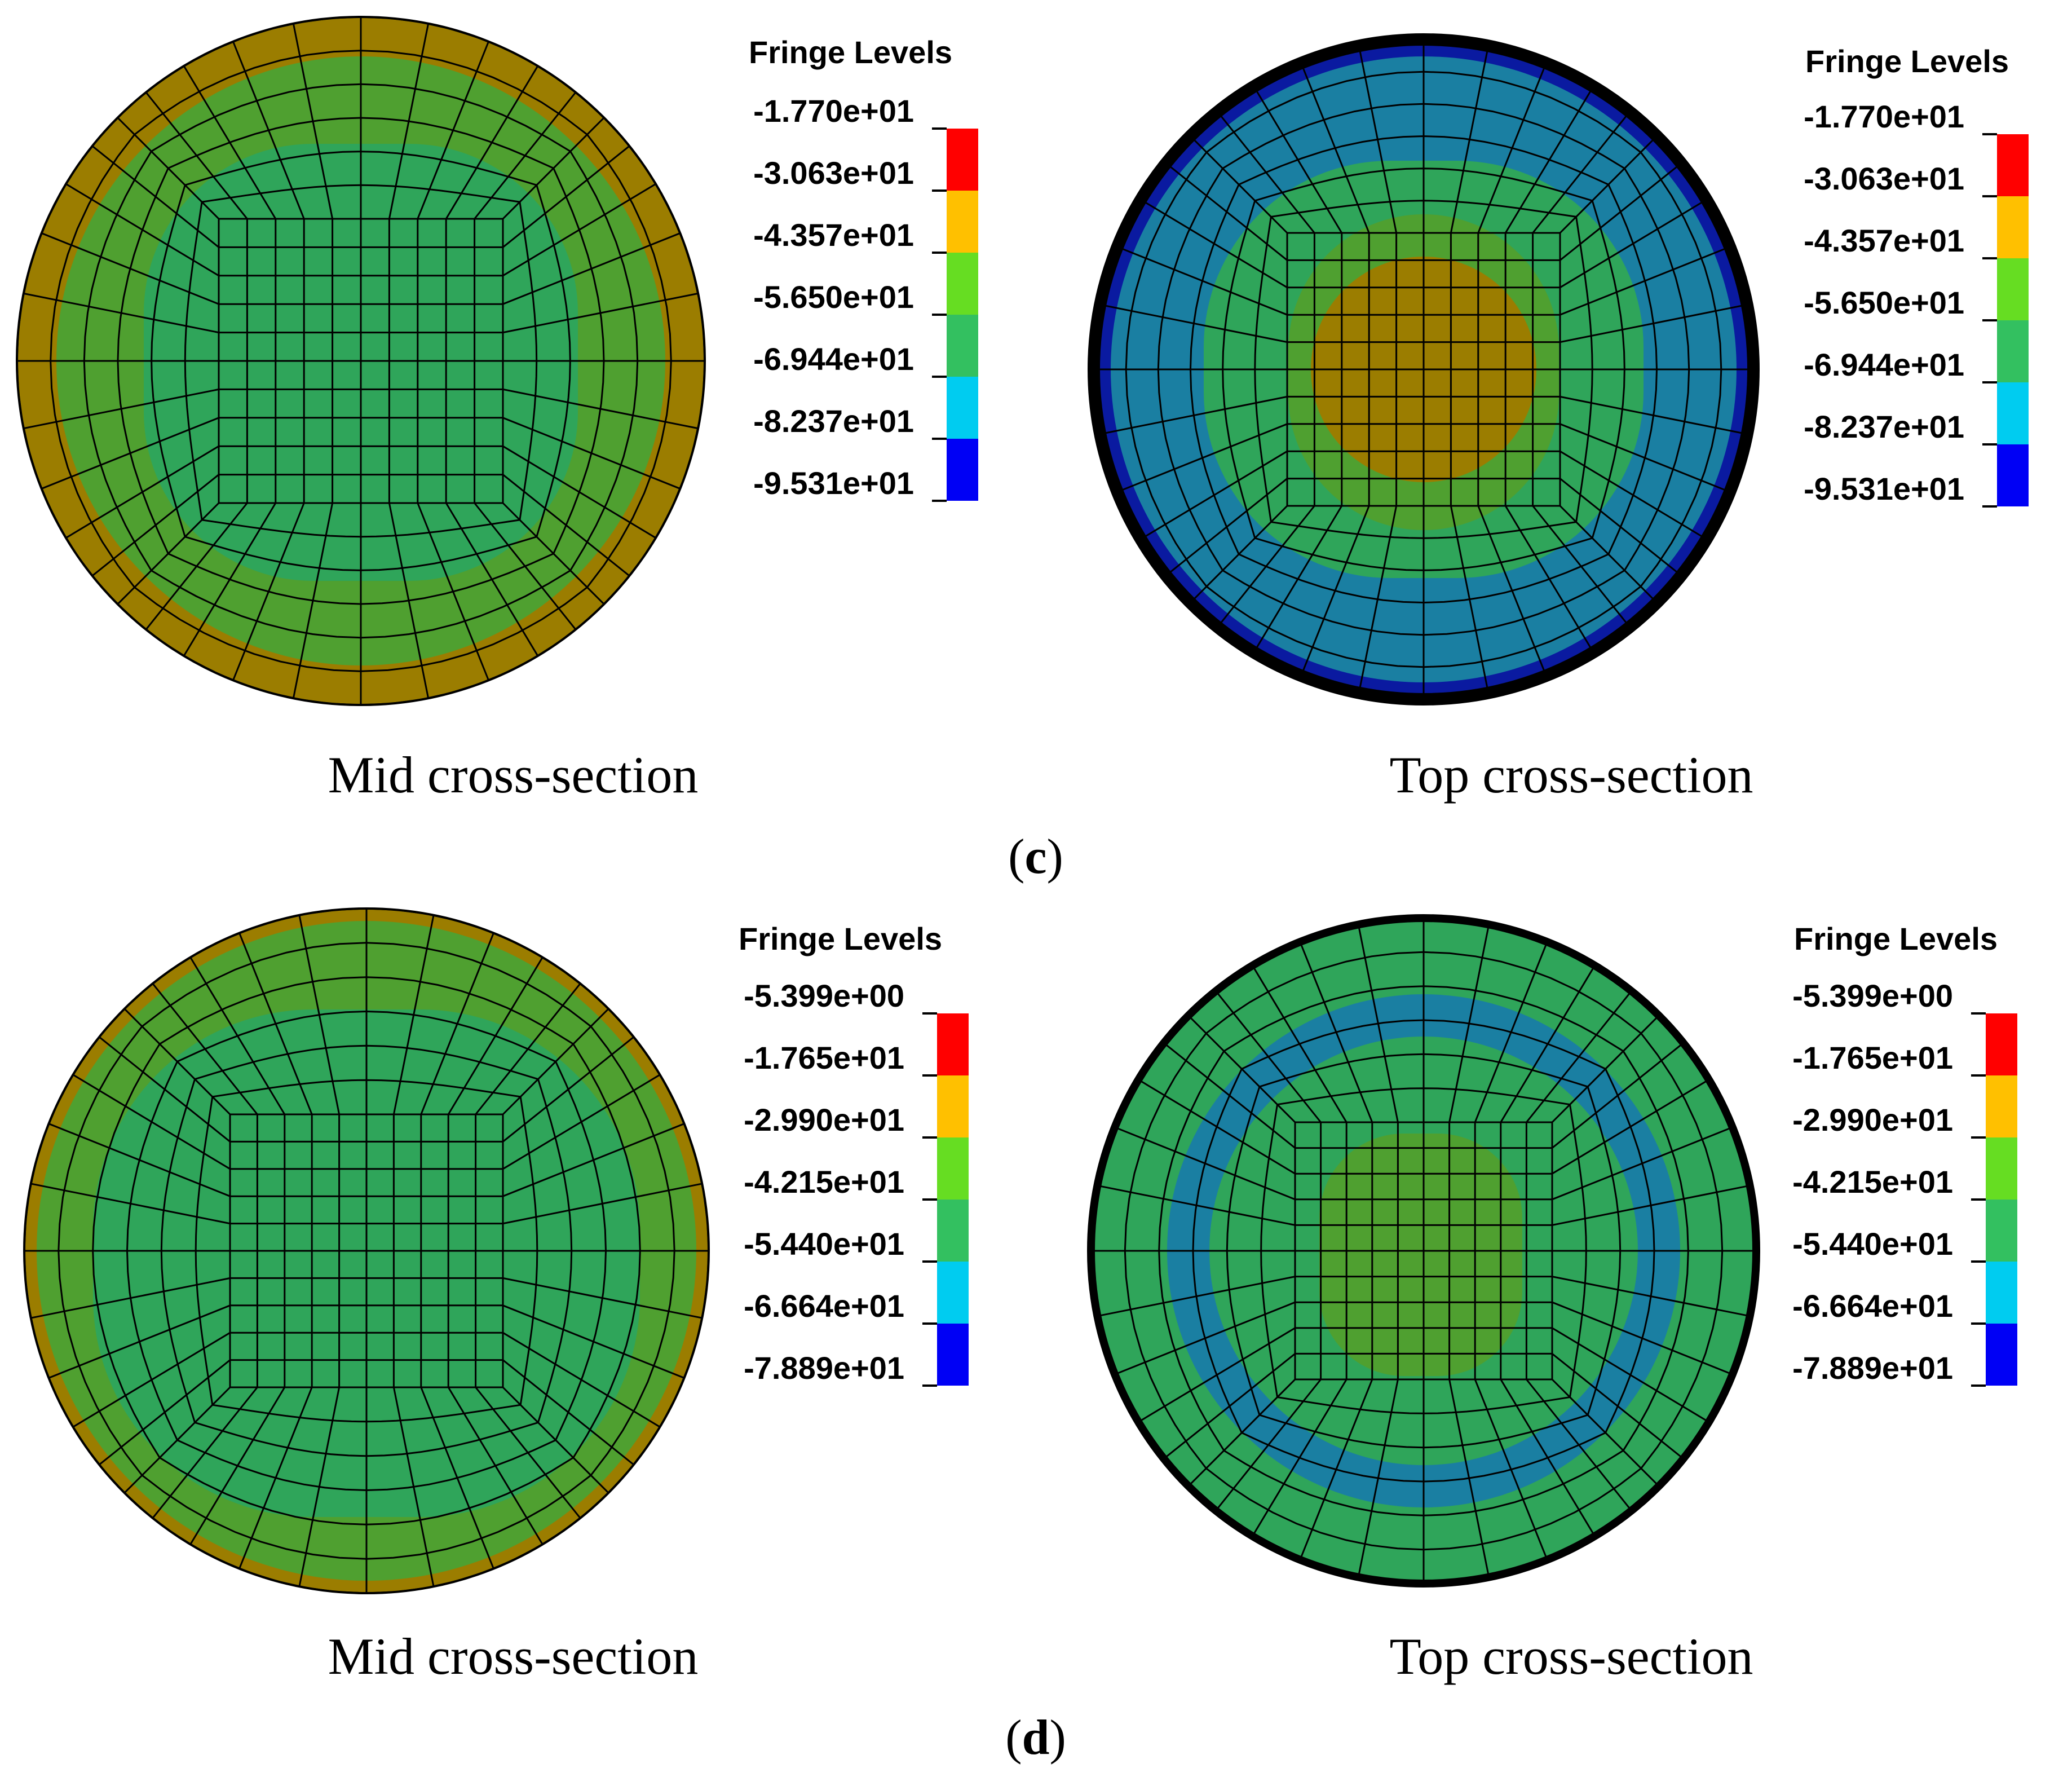  Describe the element at coordinates (1872, 1368) in the screenshot. I see `legend-level-label: -7.889e+01` at that location.